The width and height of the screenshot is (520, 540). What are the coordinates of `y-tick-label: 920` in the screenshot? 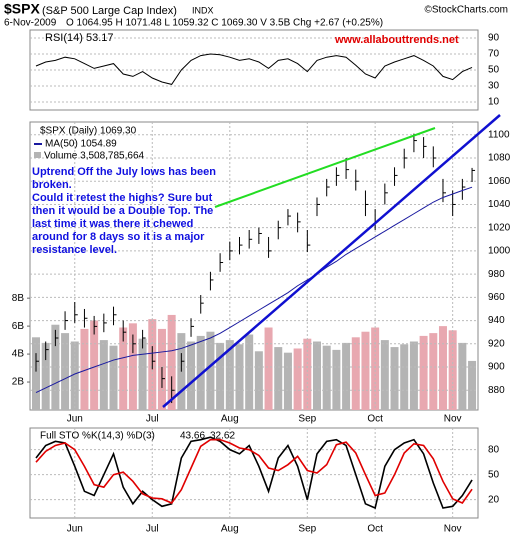 It's located at (496, 343).